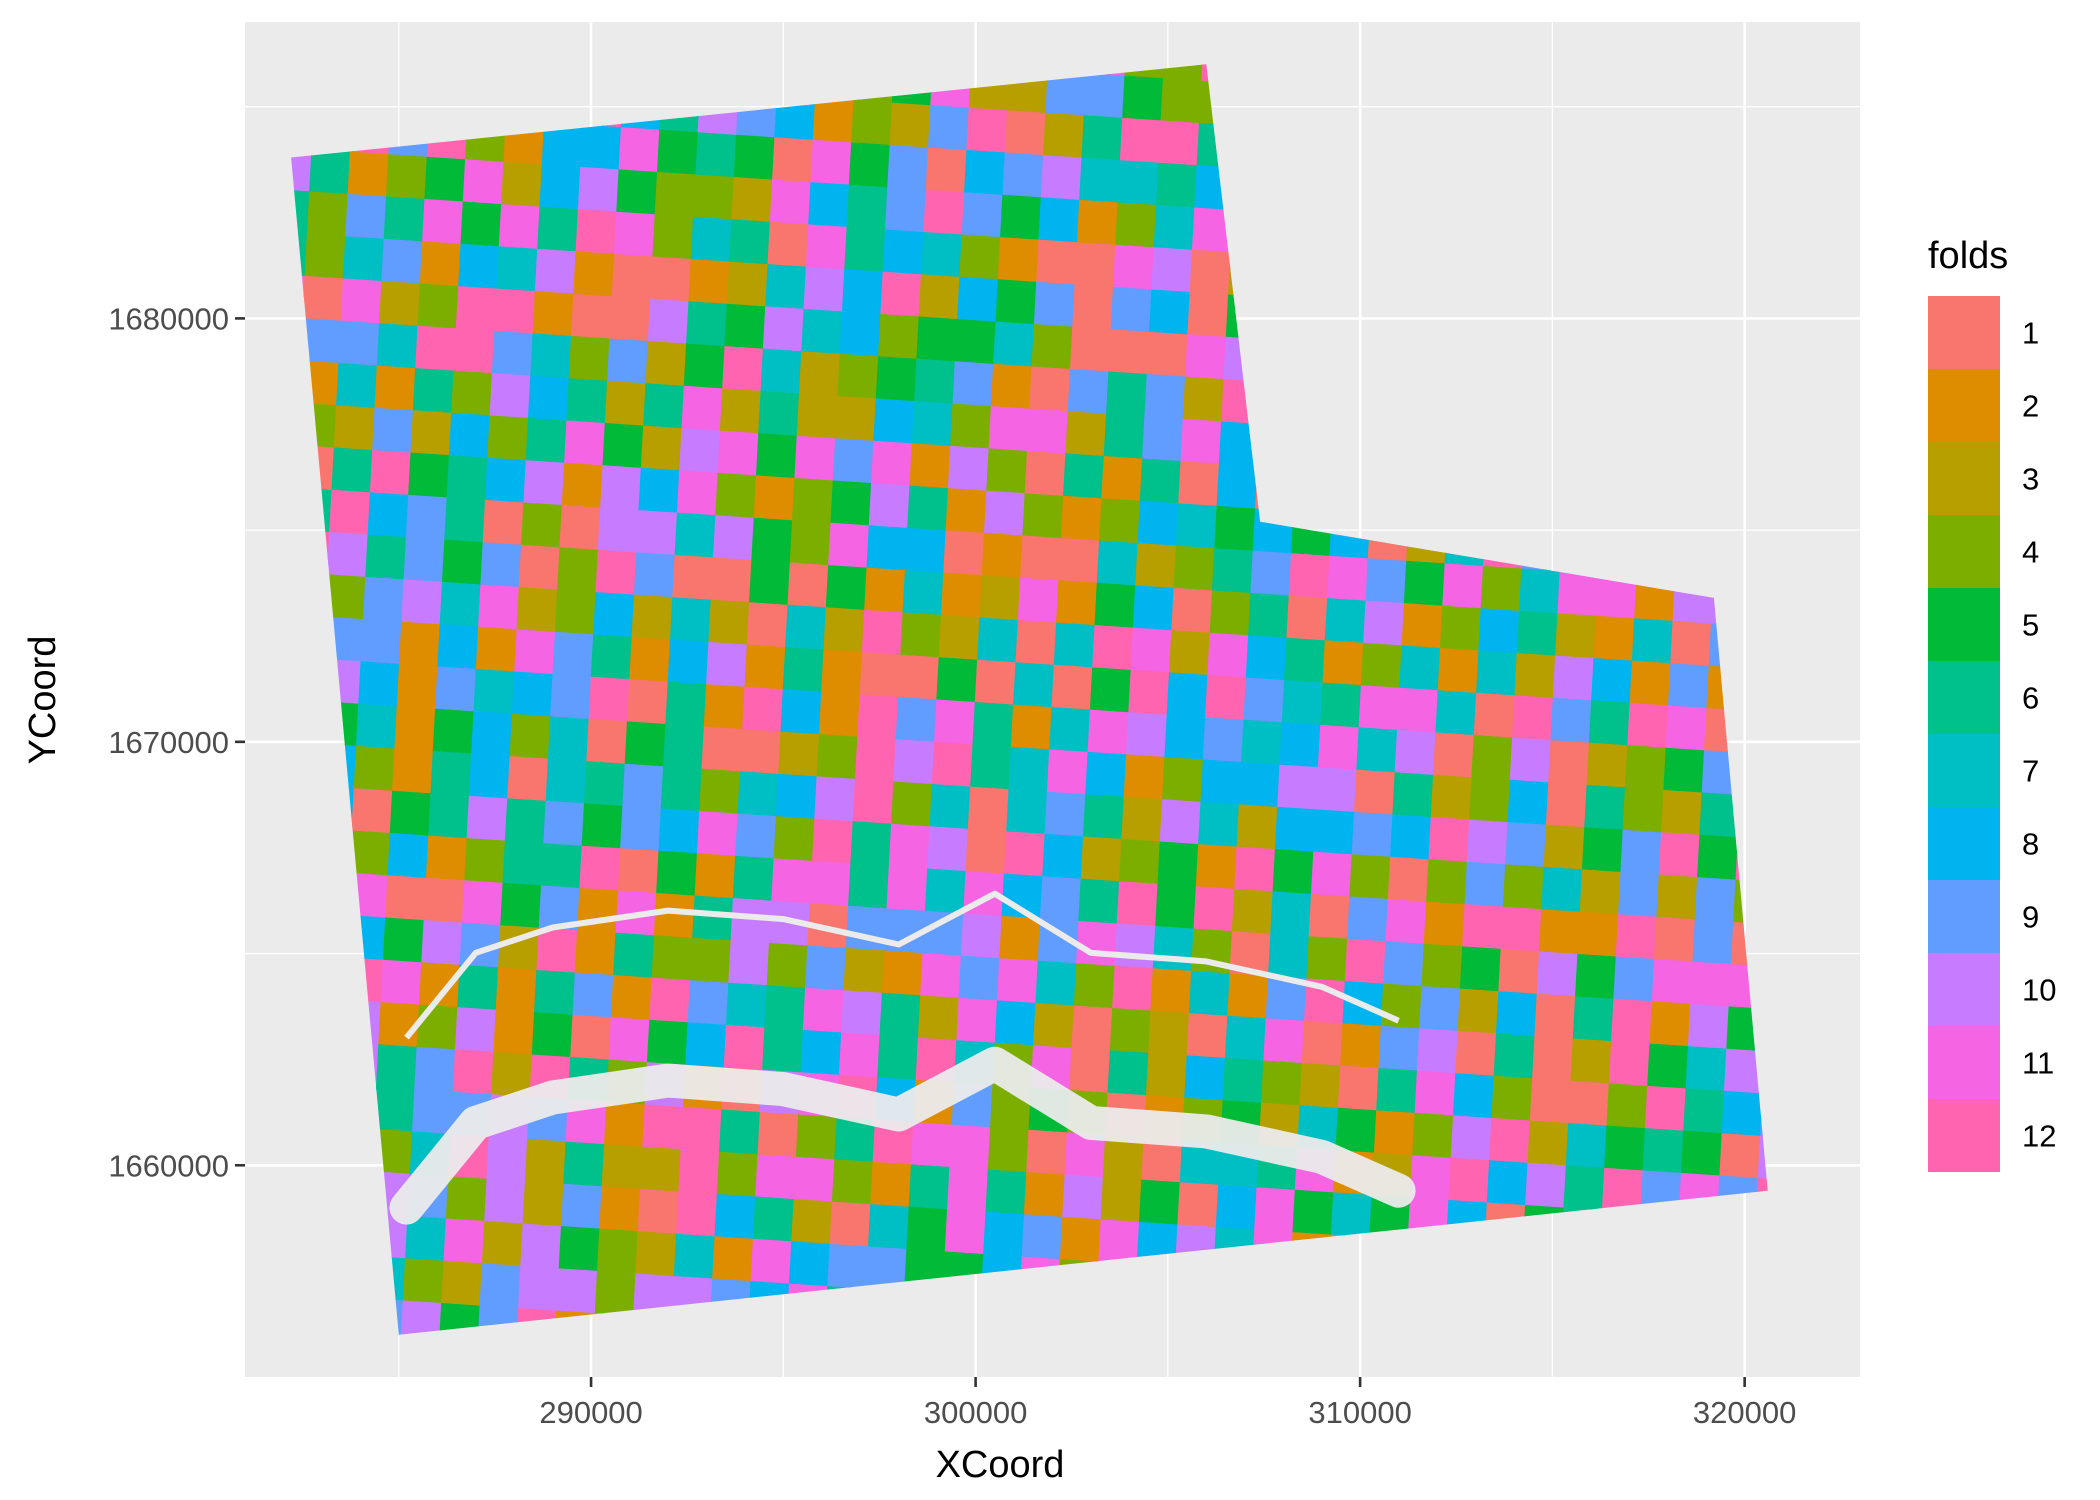  What do you see at coordinates (2030, 771) in the screenshot?
I see `legend-label: 7` at bounding box center [2030, 771].